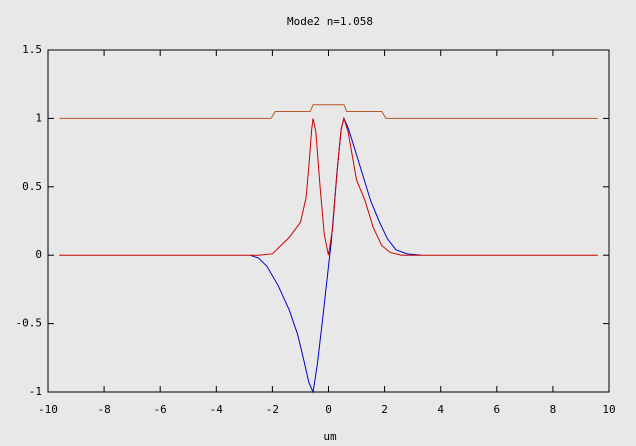 The image size is (636, 446). What do you see at coordinates (608, 409) in the screenshot?
I see `x-tick-label: 10` at bounding box center [608, 409].